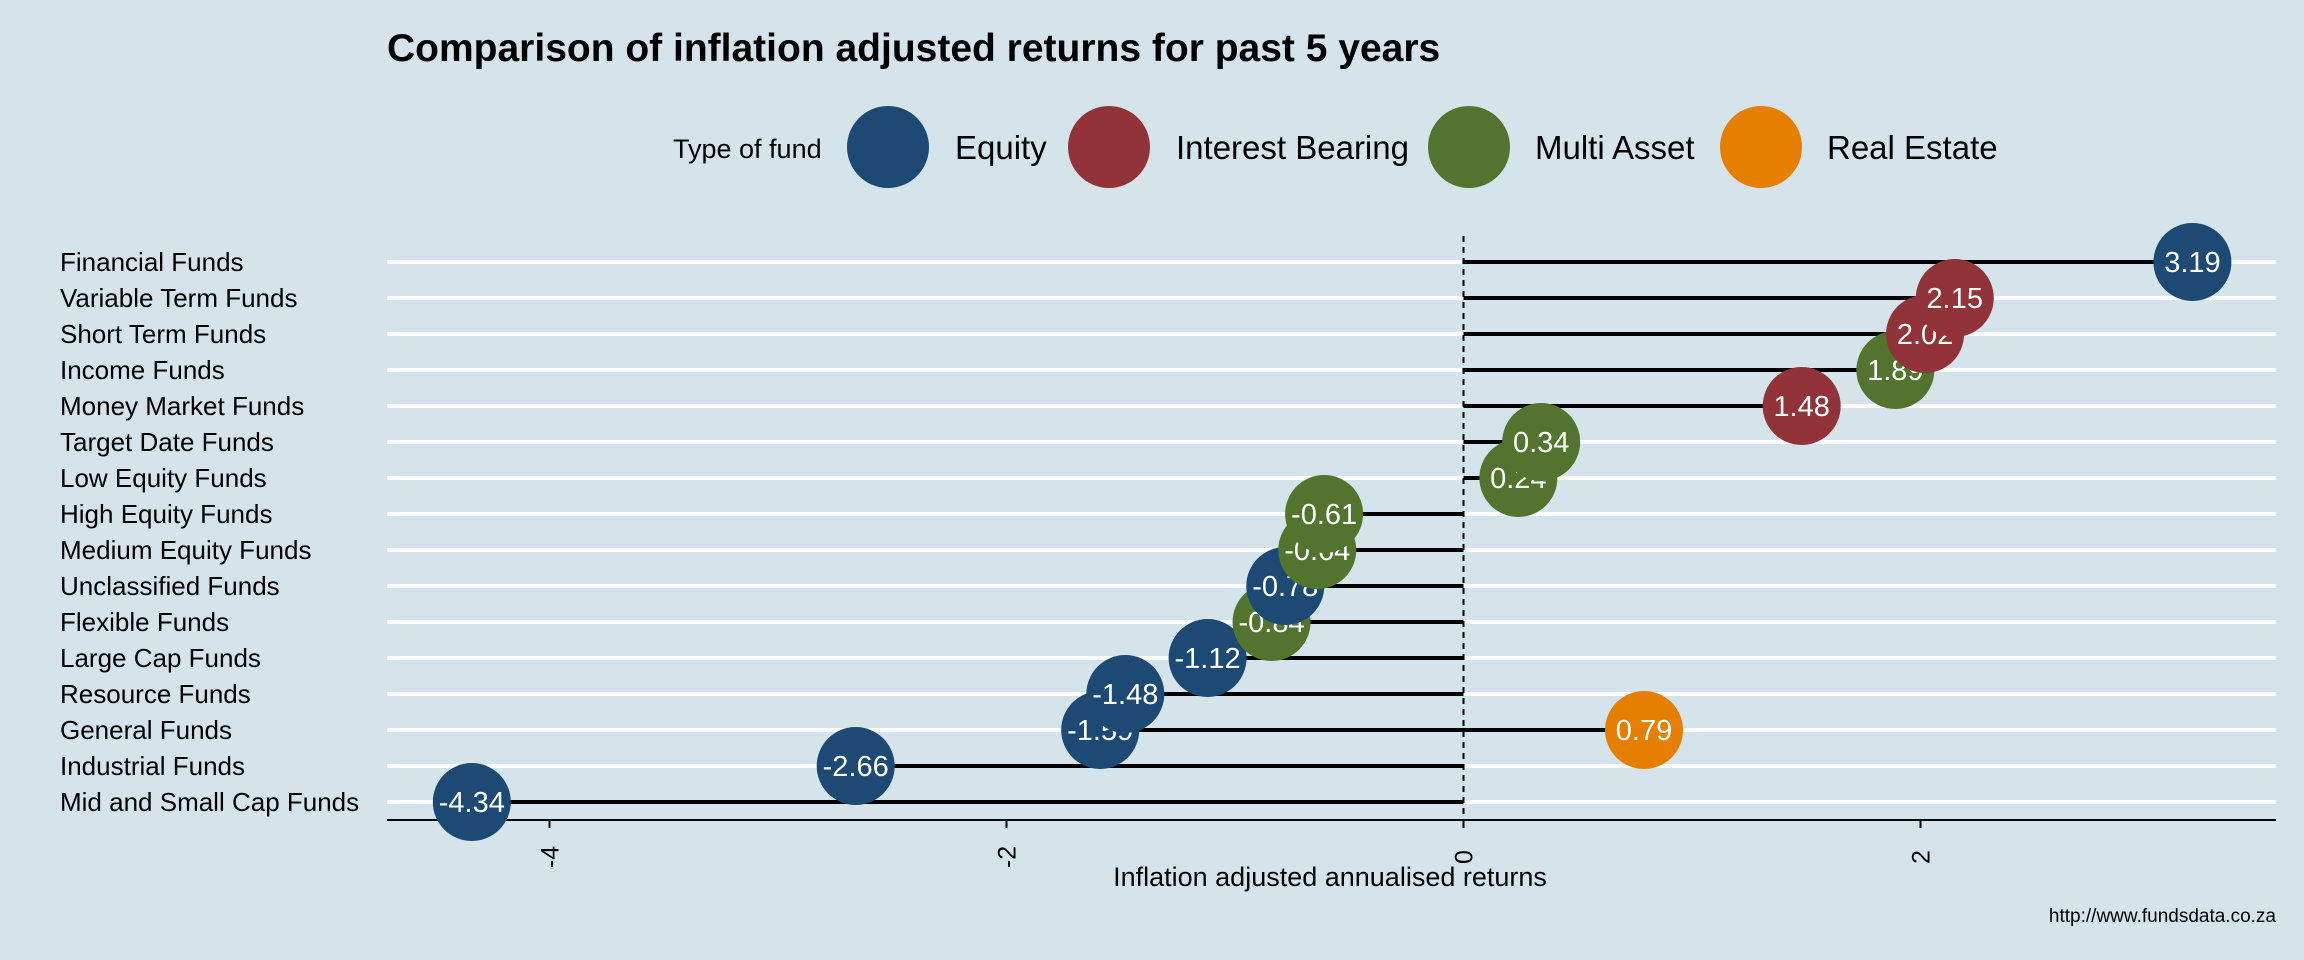  I want to click on data-label: -4.34, so click(472, 803).